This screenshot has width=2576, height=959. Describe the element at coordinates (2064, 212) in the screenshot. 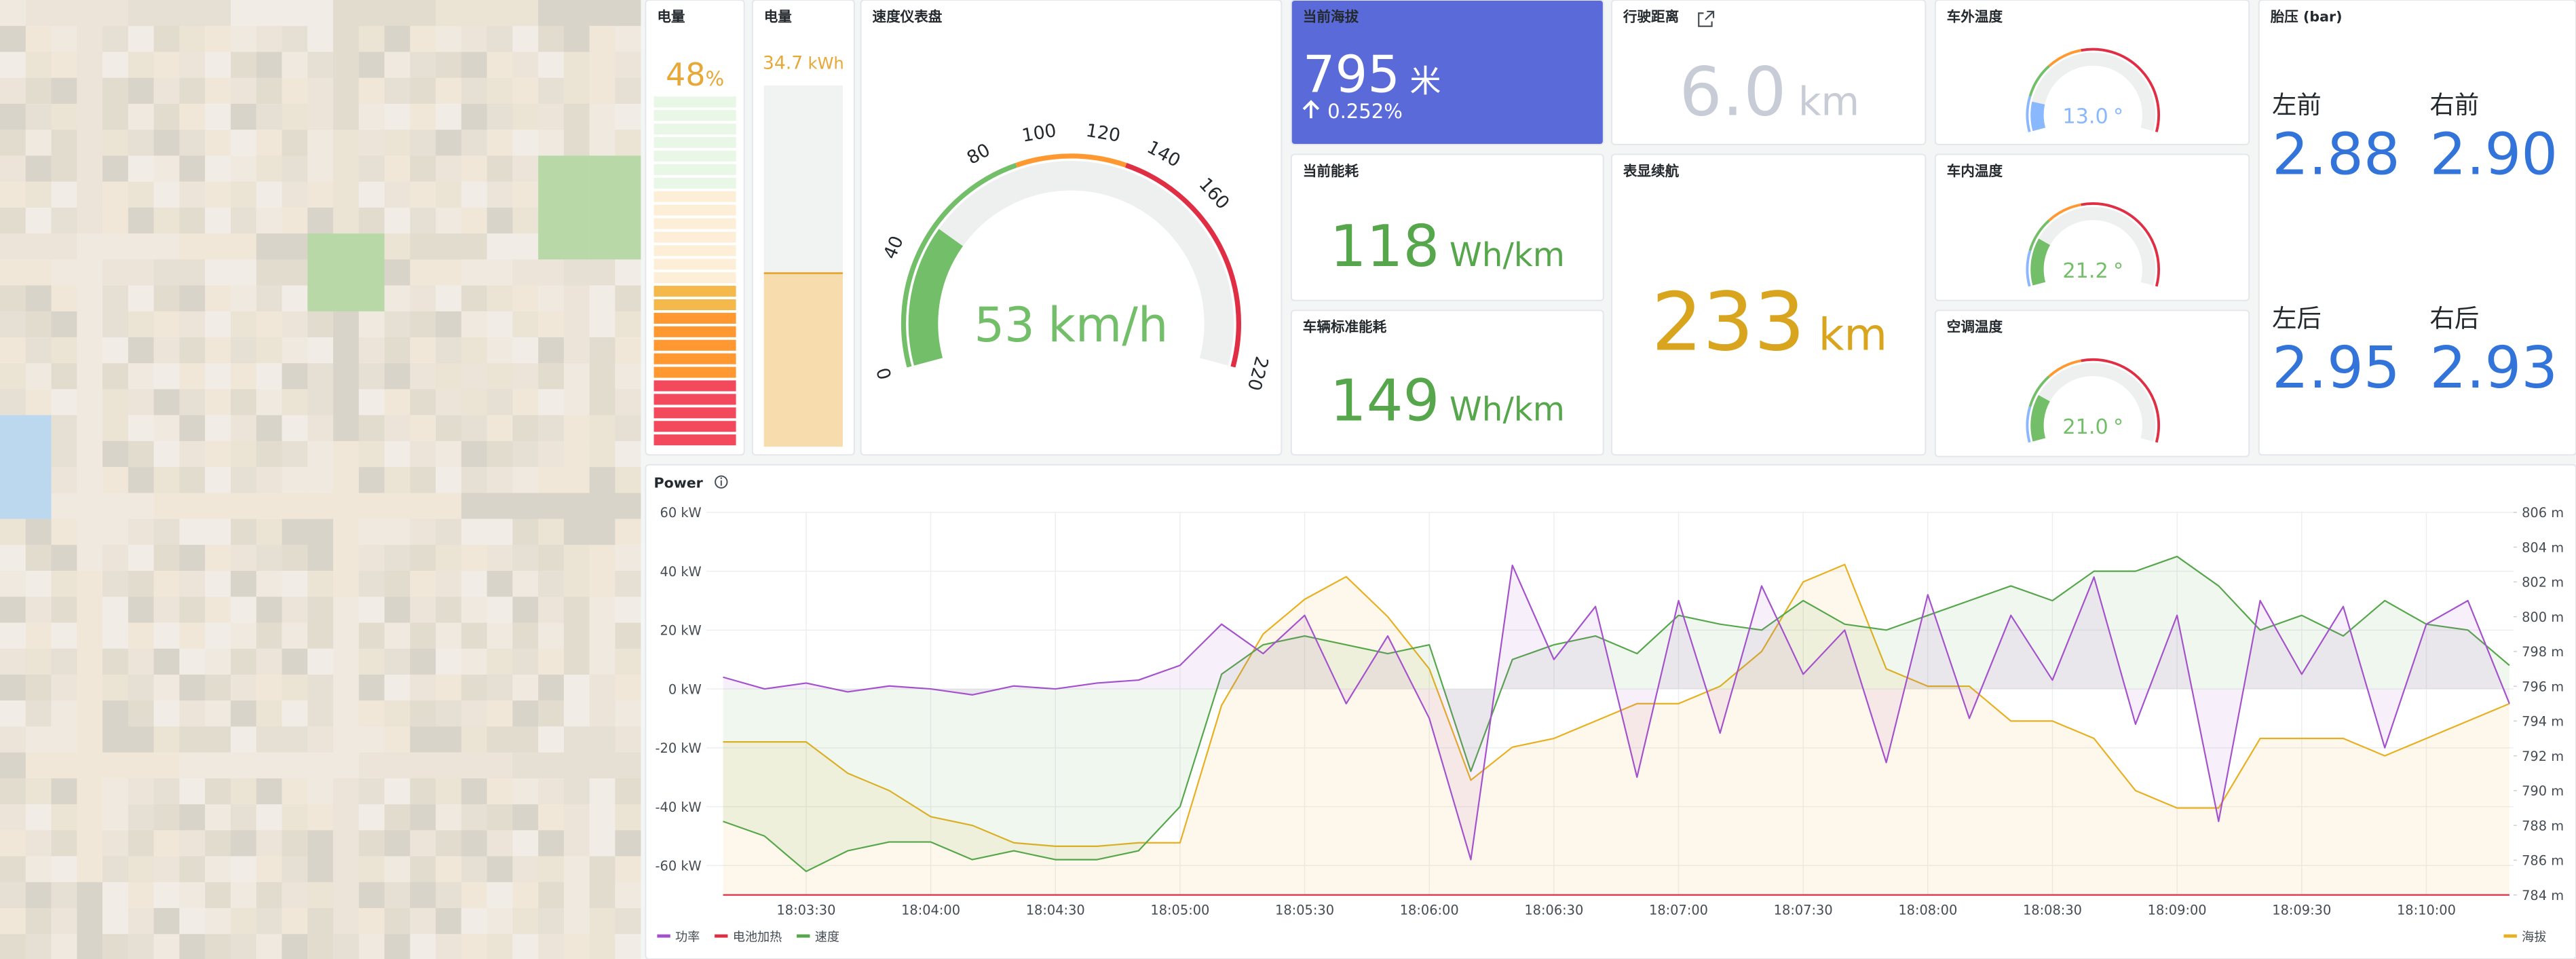

I see `gauge-threshold` at that location.